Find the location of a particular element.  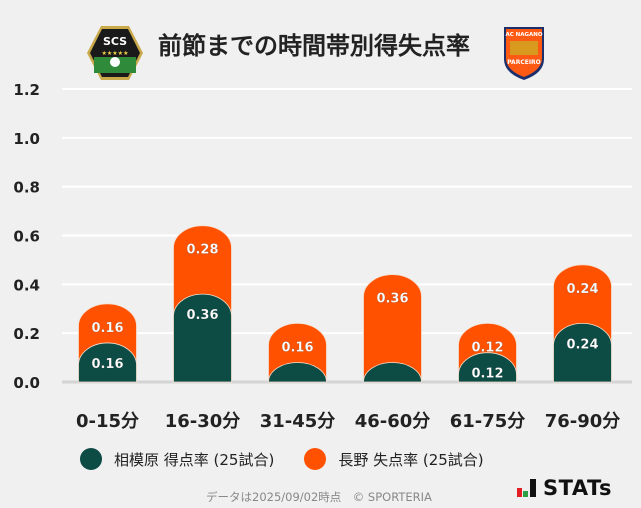

data-label-away: 0.36 is located at coordinates (392, 299).